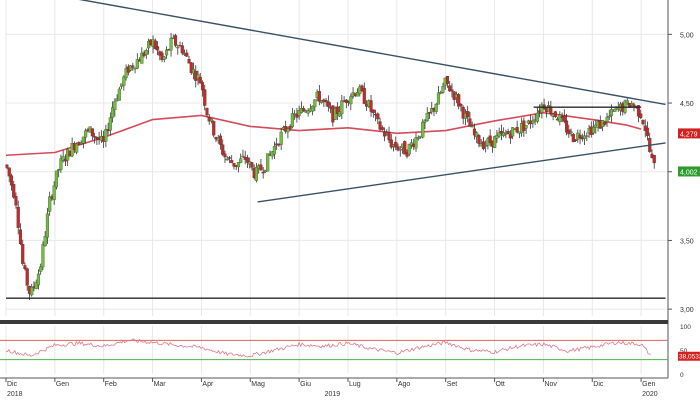 Image resolution: width=700 pixels, height=400 pixels. Describe the element at coordinates (208, 384) in the screenshot. I see `month-label: Apr` at that location.